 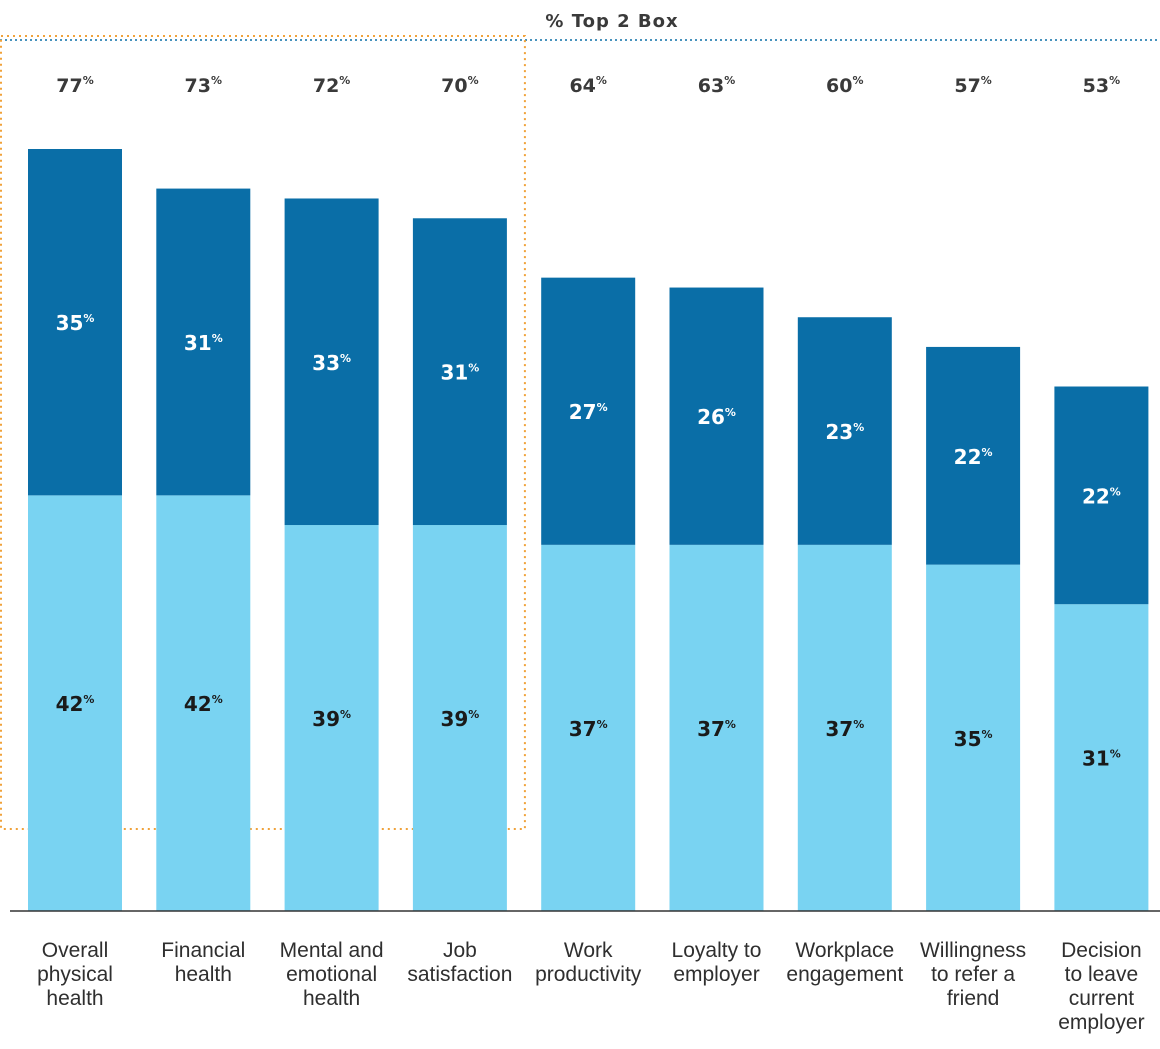 What do you see at coordinates (203, 85) in the screenshot?
I see `total-value-label-2: 73%` at bounding box center [203, 85].